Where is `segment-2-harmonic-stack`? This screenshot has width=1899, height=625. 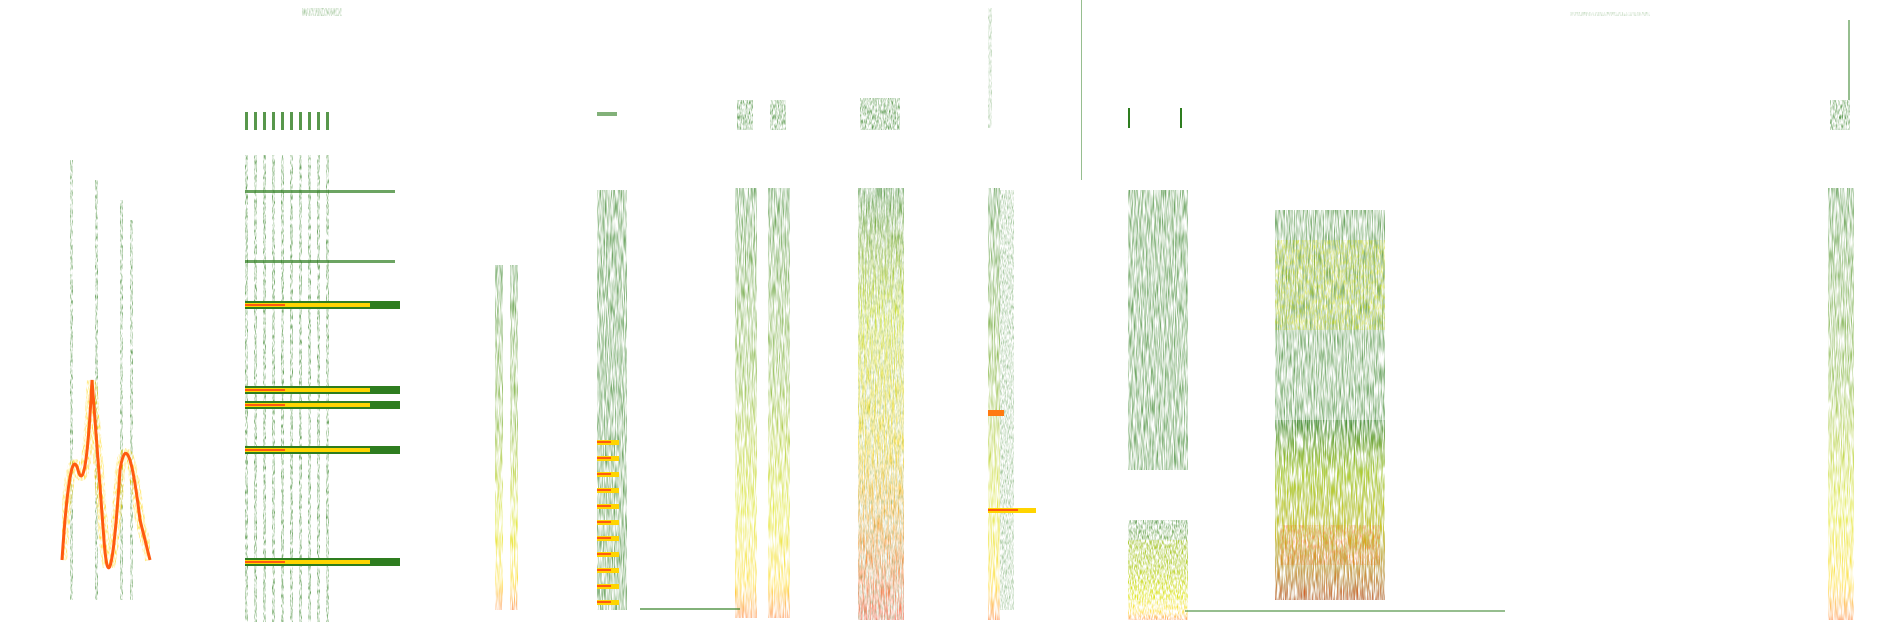
segment-2-harmonic-stack is located at coordinates (322, 315).